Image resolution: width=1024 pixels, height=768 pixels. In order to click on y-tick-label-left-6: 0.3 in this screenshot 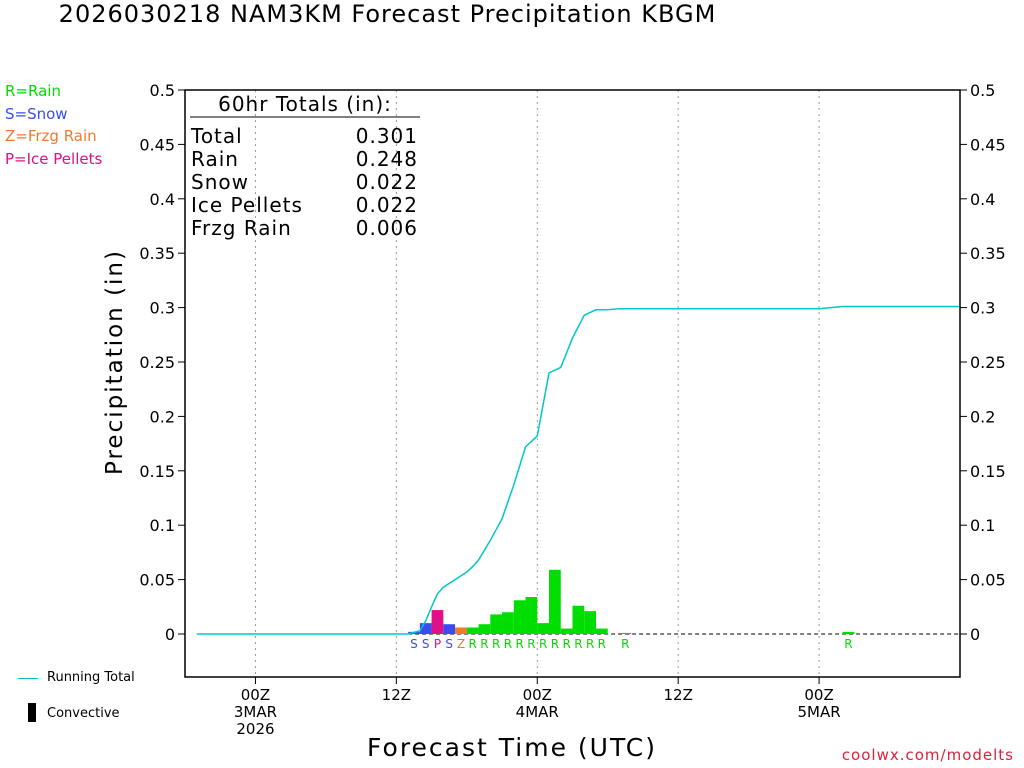, I will do `click(162, 308)`.